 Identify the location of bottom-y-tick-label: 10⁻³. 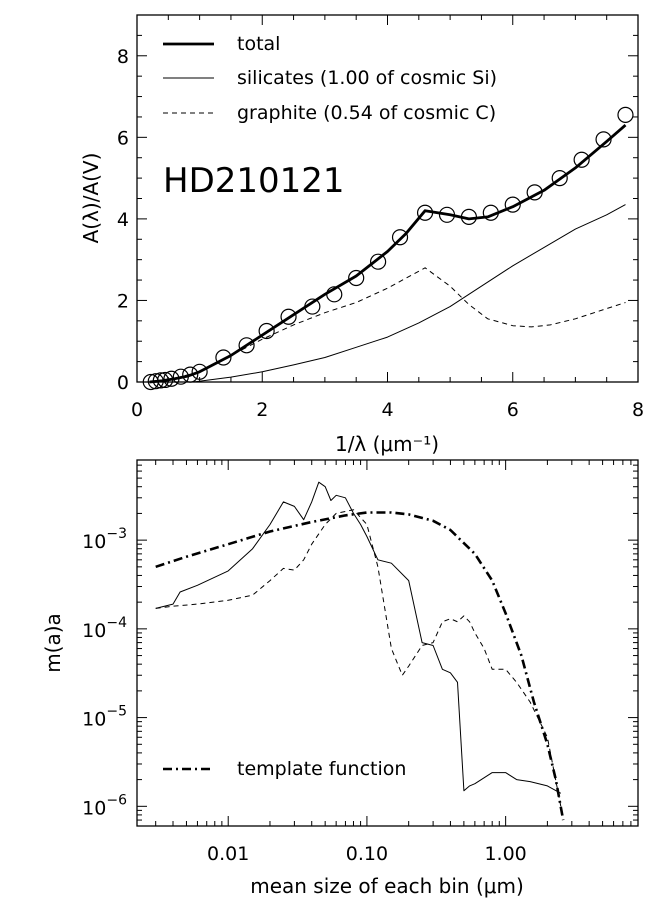
(104, 539).